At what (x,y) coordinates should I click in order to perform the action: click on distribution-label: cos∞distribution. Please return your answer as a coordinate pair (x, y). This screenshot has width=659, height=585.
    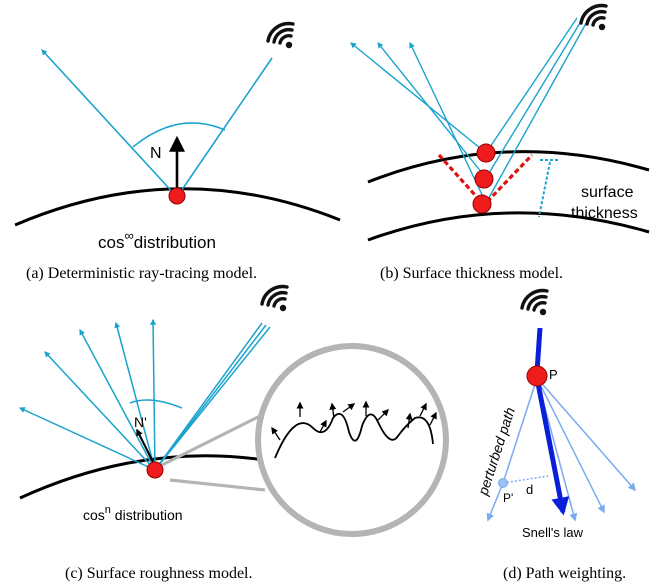
    Looking at the image, I should click on (157, 240).